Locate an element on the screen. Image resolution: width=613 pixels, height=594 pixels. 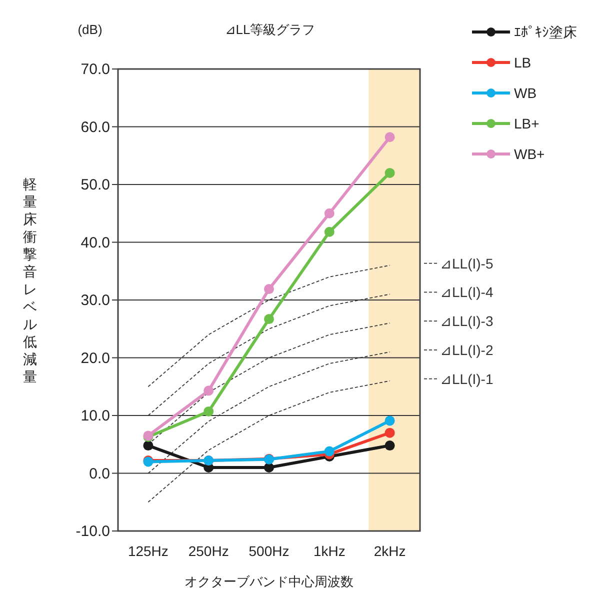
x-tick-label: 2kHz is located at coordinates (390, 551).